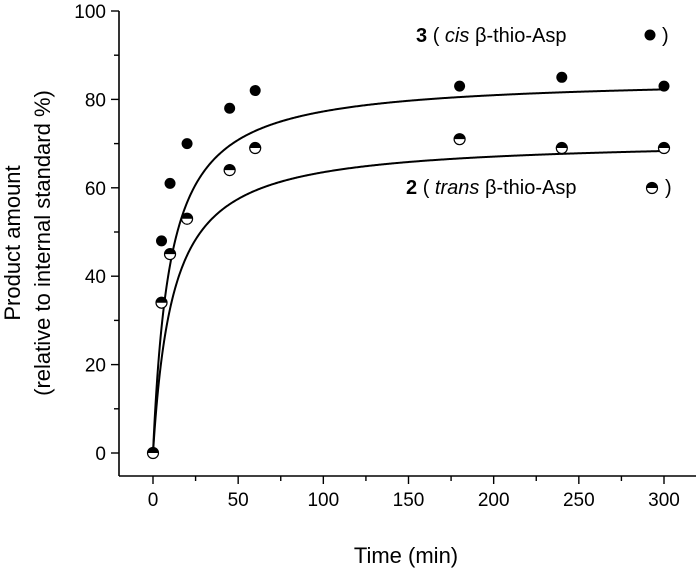 Image resolution: width=700 pixels, height=574 pixels. Describe the element at coordinates (650, 35) in the screenshot. I see `legend-marker-filled` at that location.